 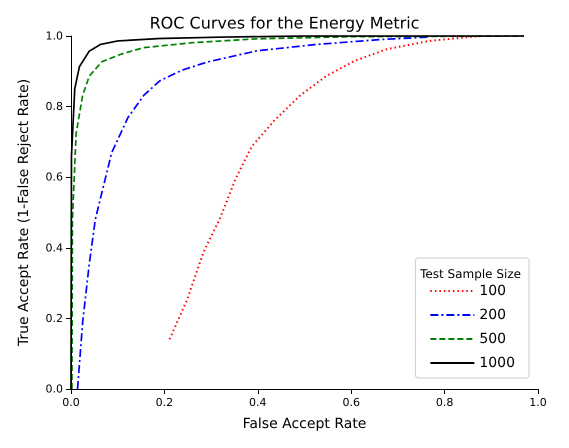 I want to click on legend-label: 100, so click(x=492, y=291).